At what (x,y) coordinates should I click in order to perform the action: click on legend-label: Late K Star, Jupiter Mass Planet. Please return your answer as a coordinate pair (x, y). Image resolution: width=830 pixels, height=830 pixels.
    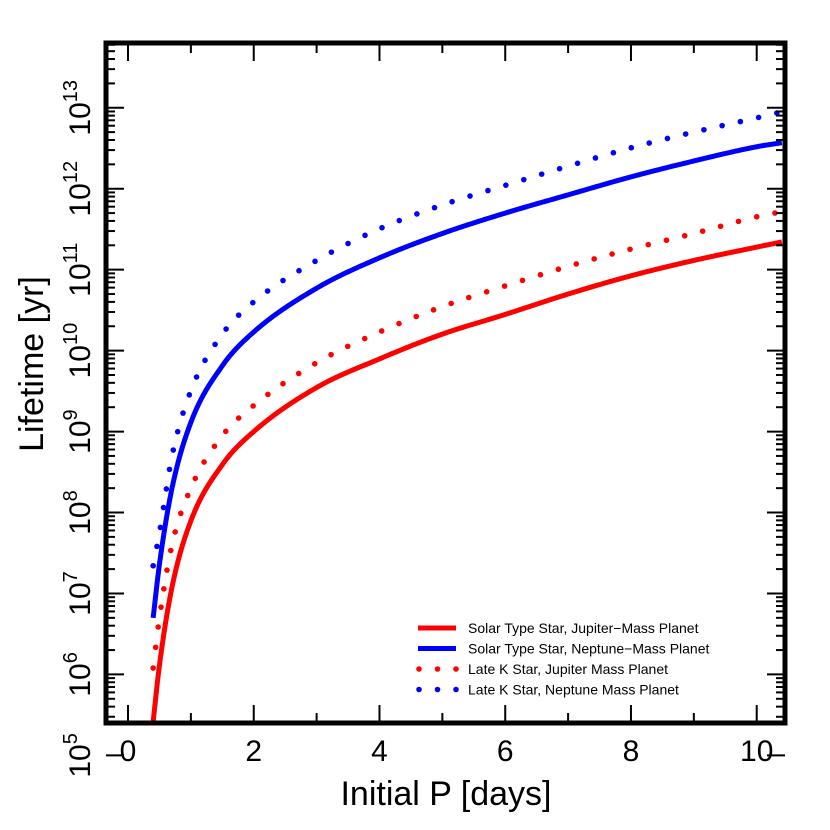
    Looking at the image, I should click on (568, 669).